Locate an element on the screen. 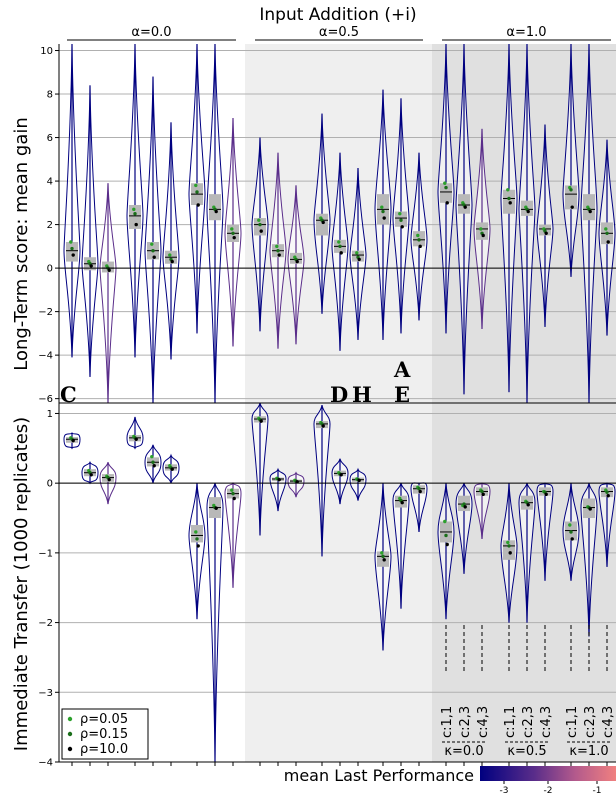 The image size is (616, 796). top-y-tick-label: −4 is located at coordinates (45, 356).